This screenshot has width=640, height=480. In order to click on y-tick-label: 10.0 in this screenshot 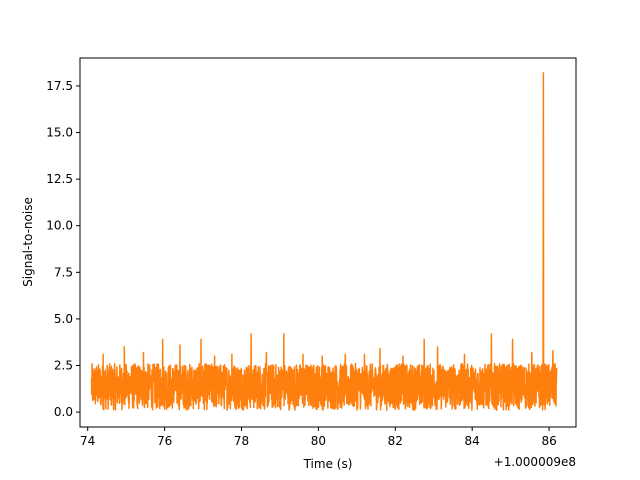, I will do `click(59, 226)`.